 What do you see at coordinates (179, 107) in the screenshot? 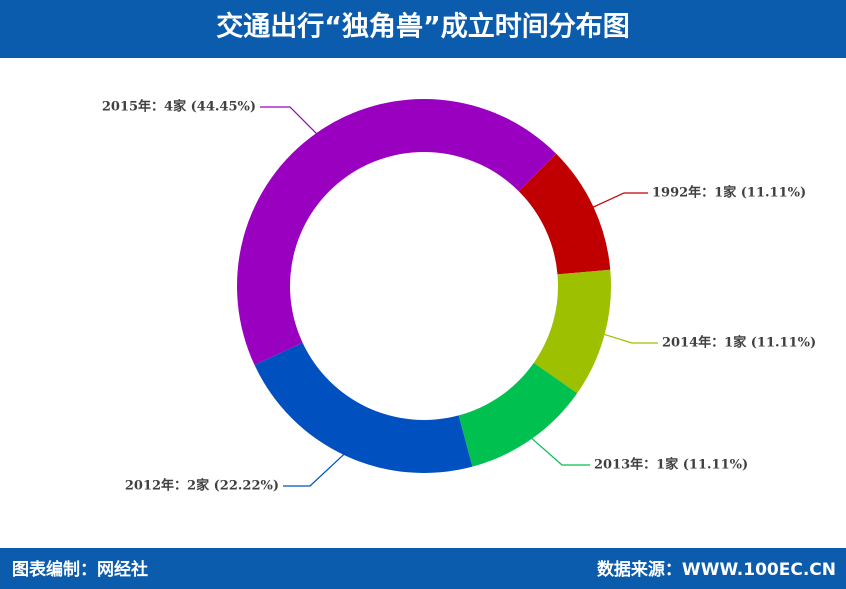
I see `data-label: 2015年：4家 (44.45%)` at bounding box center [179, 107].